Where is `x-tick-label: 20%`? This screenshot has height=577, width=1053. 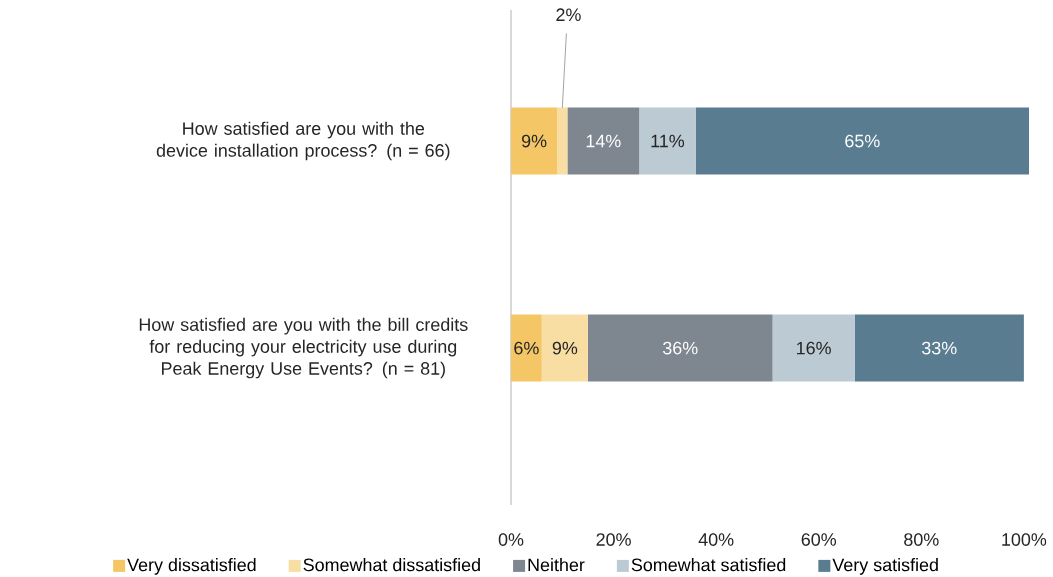
x-tick-label: 20% is located at coordinates (613, 539).